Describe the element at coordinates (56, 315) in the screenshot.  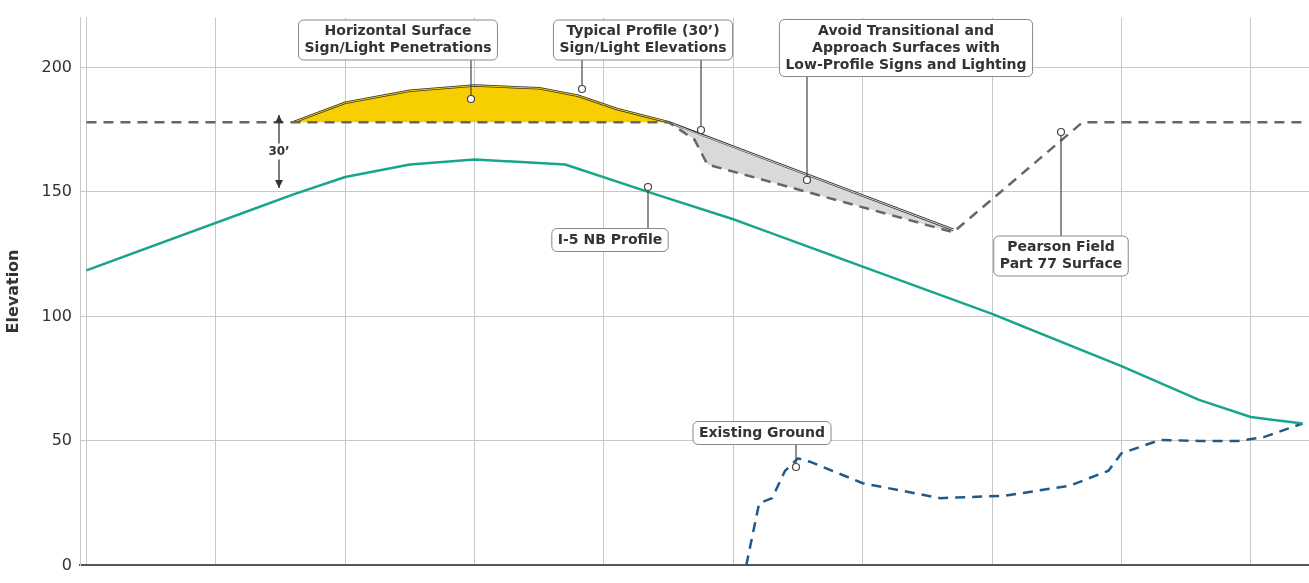
I see `y-tick-label: 100` at that location.